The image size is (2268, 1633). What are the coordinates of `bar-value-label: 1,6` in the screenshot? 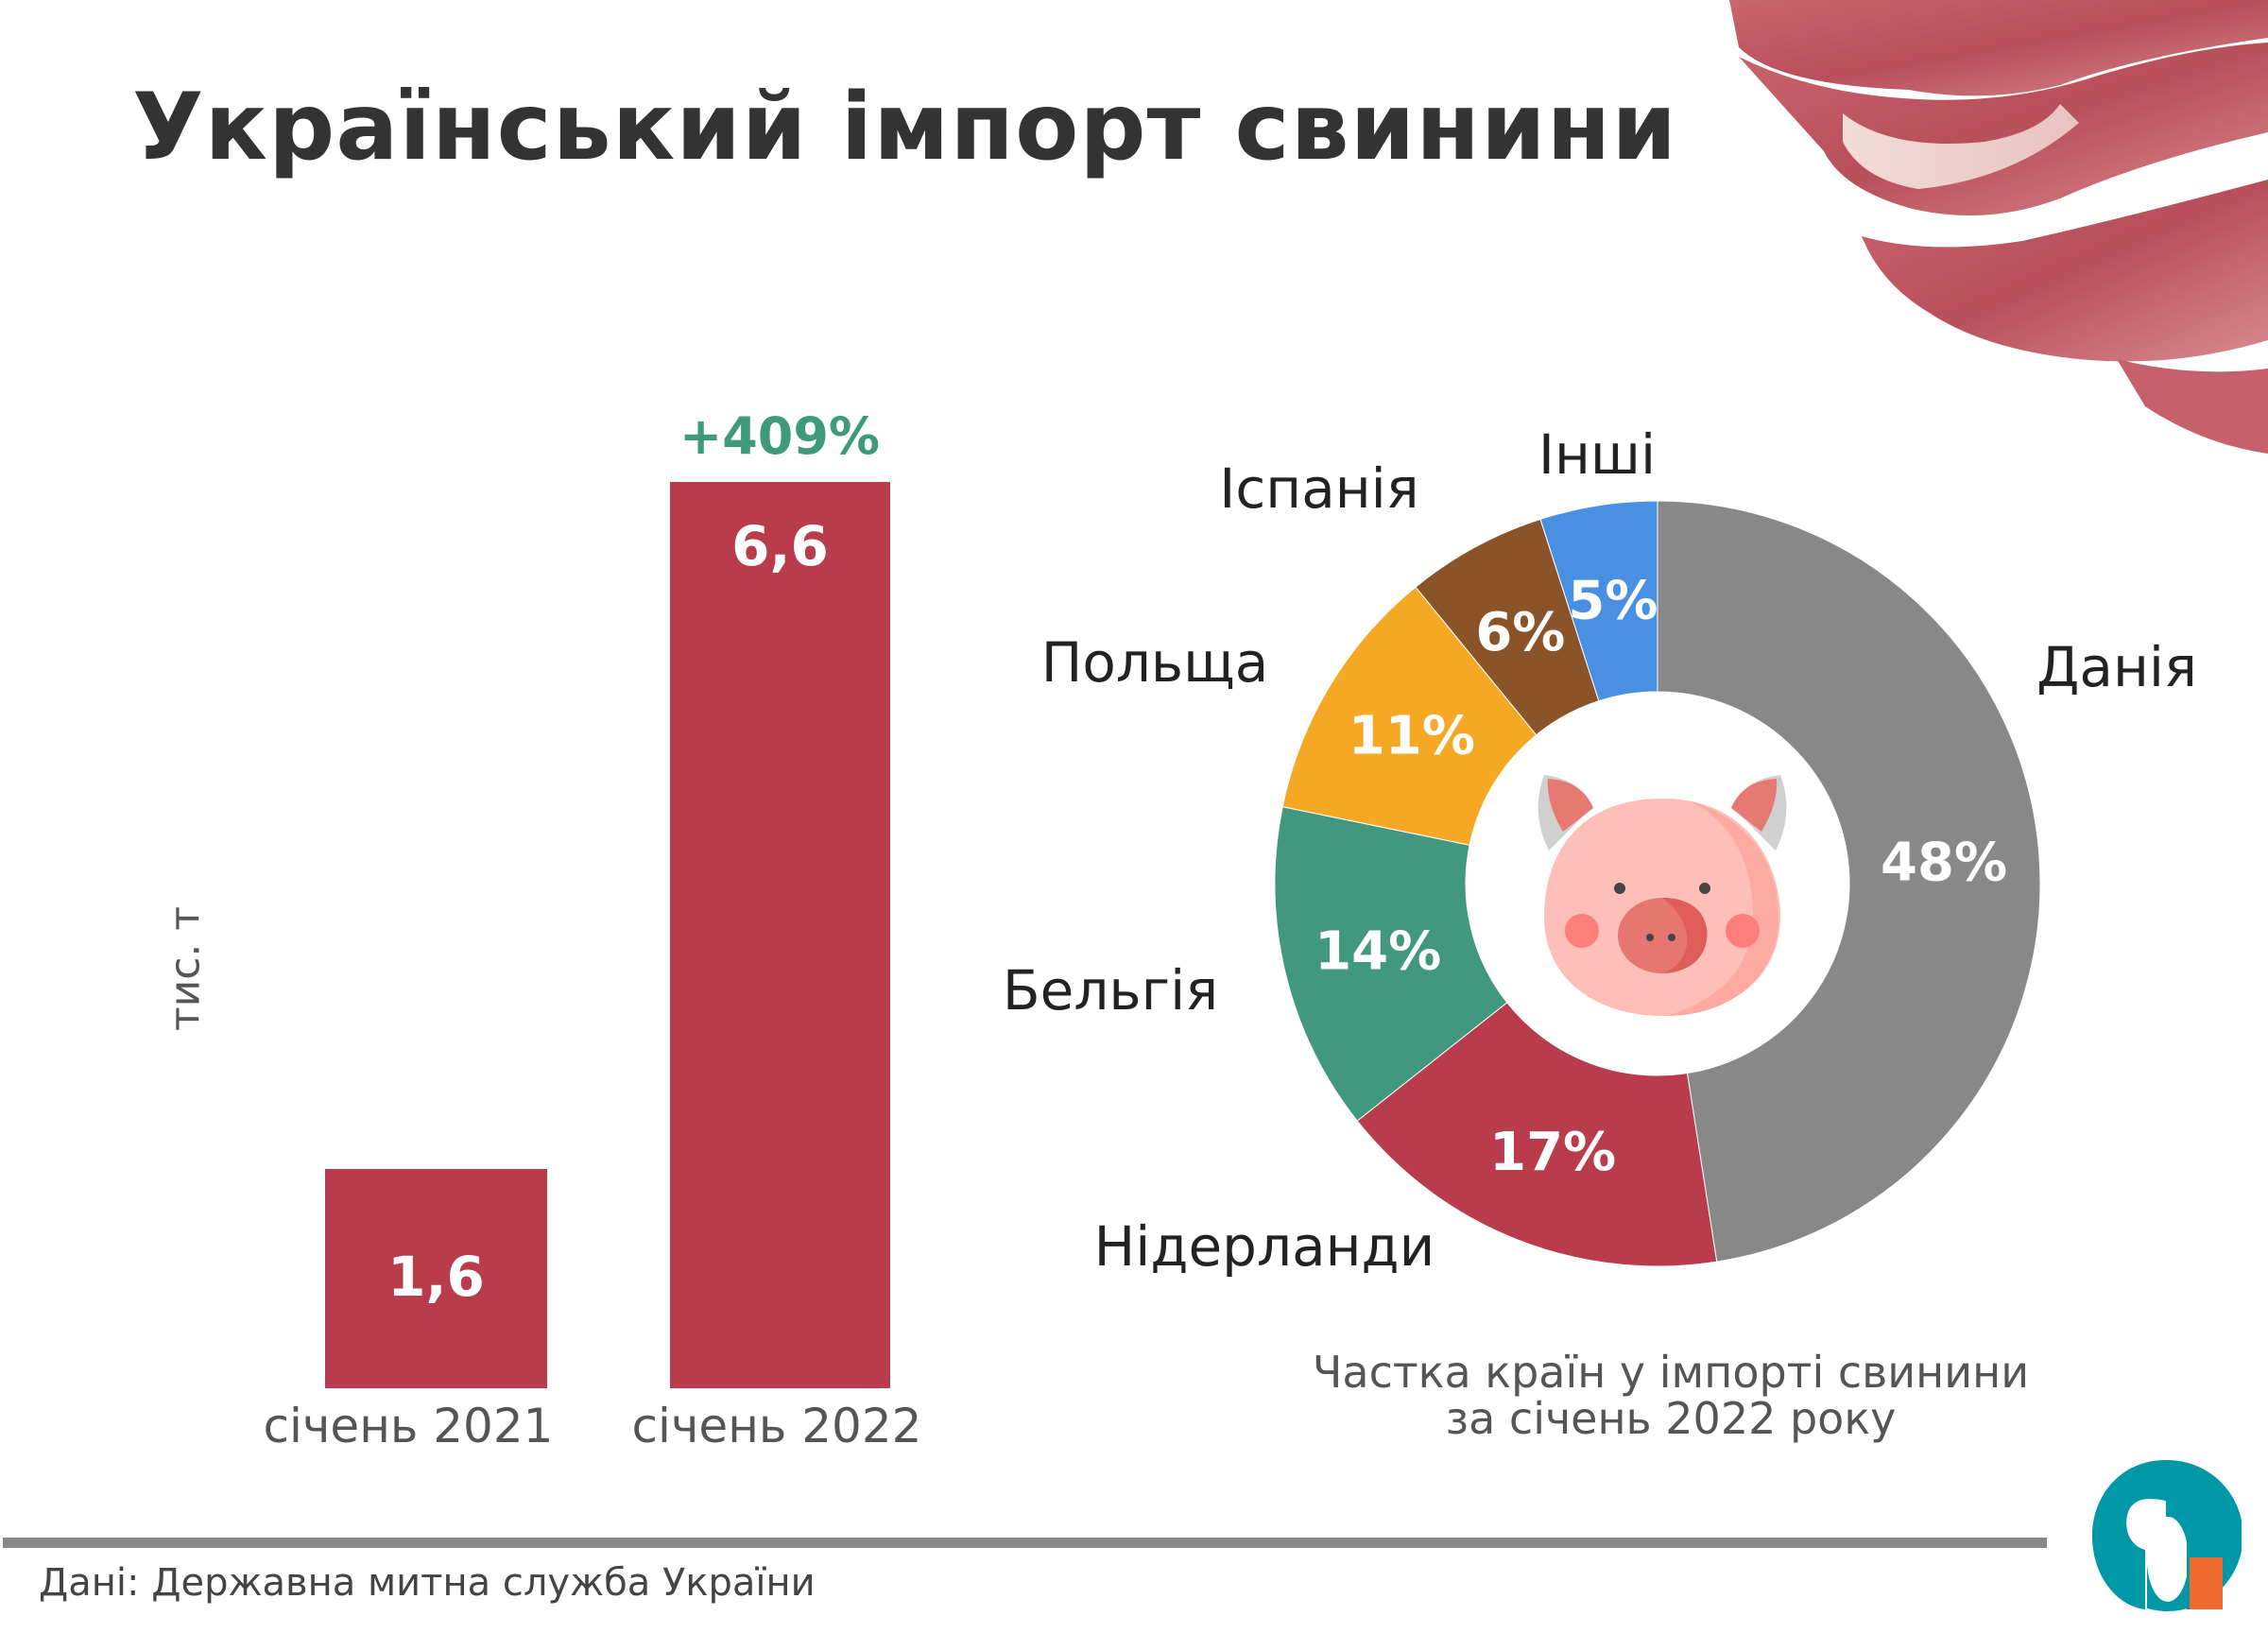 It's located at (436, 1277).